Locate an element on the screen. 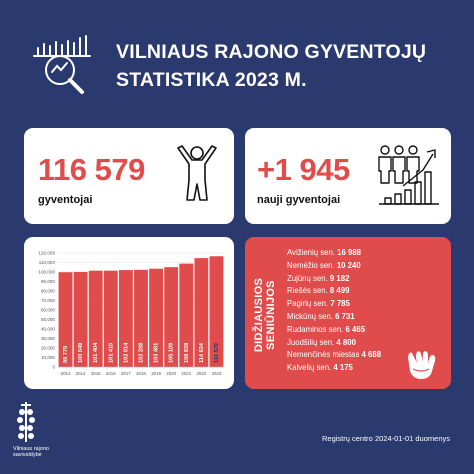 The image size is (474, 474). y-tick-label: 0 is located at coordinates (53, 367).